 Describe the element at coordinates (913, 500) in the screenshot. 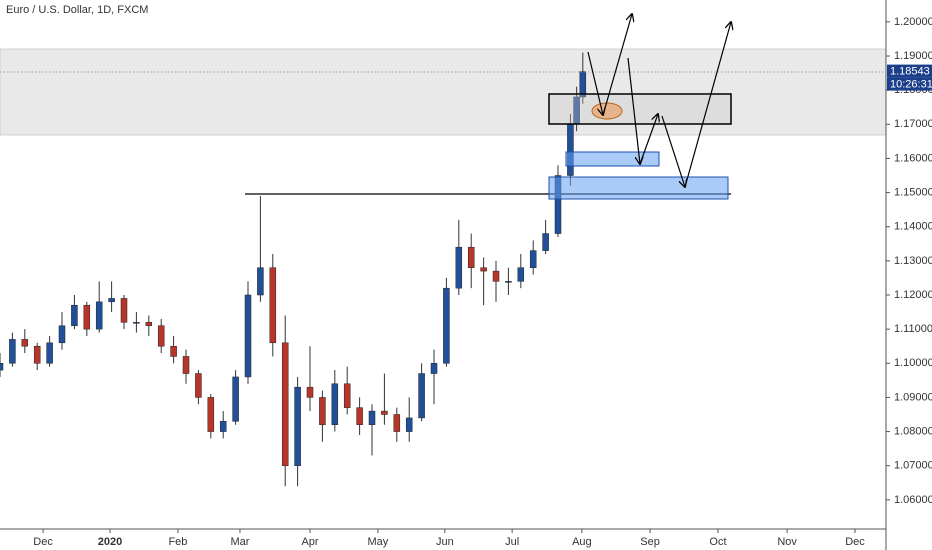

I see `y-tick-label: 1.06000` at that location.